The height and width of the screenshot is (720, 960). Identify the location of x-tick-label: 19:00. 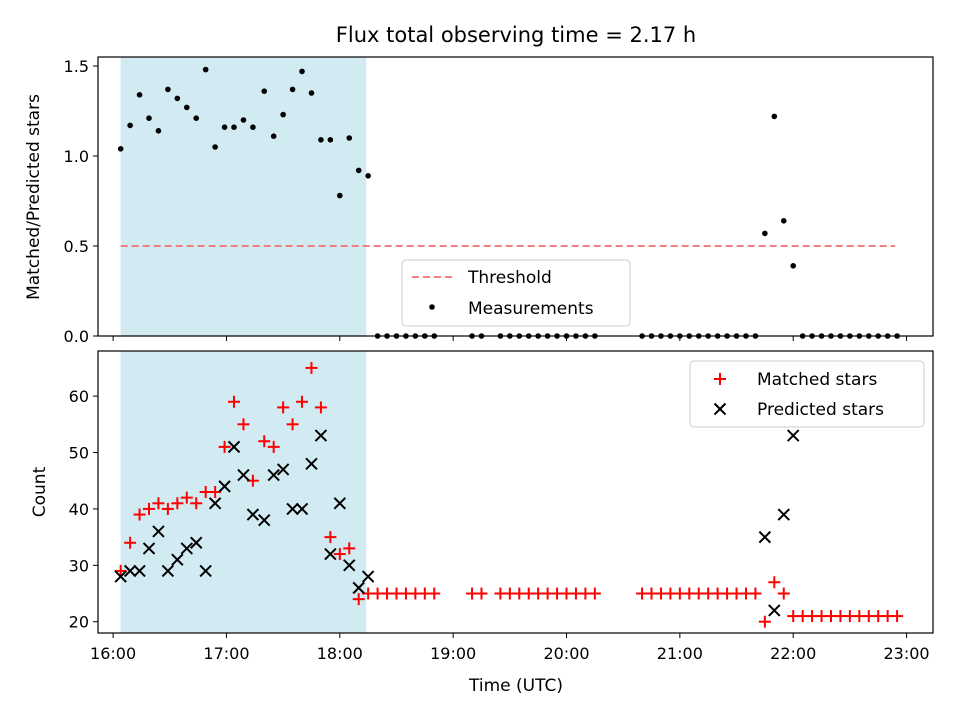
(453, 653).